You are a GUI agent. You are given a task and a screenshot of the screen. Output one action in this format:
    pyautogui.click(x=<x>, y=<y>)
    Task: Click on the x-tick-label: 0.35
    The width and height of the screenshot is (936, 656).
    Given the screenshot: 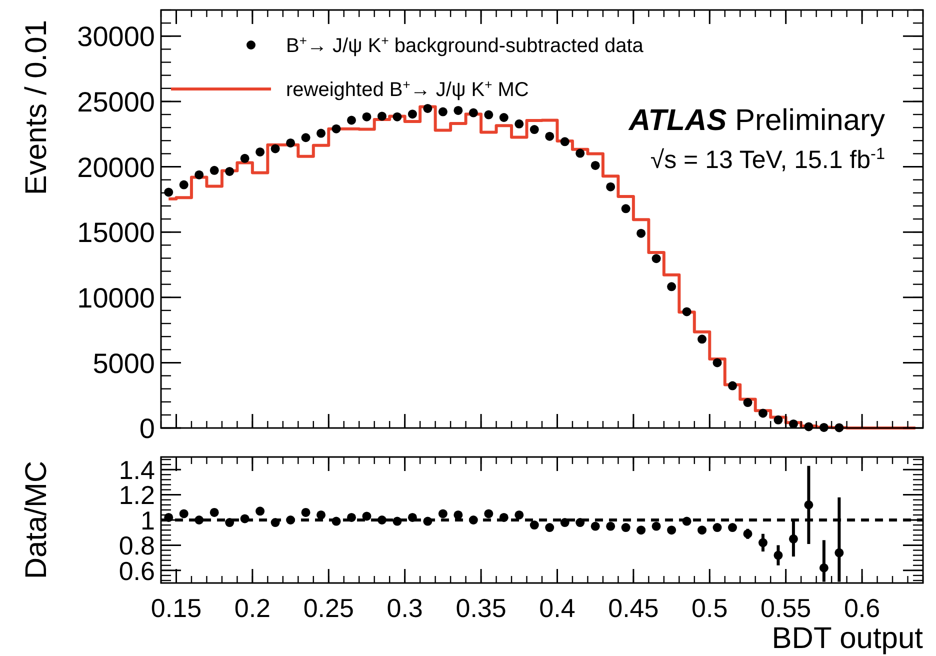 What is the action you would take?
    pyautogui.click(x=481, y=608)
    